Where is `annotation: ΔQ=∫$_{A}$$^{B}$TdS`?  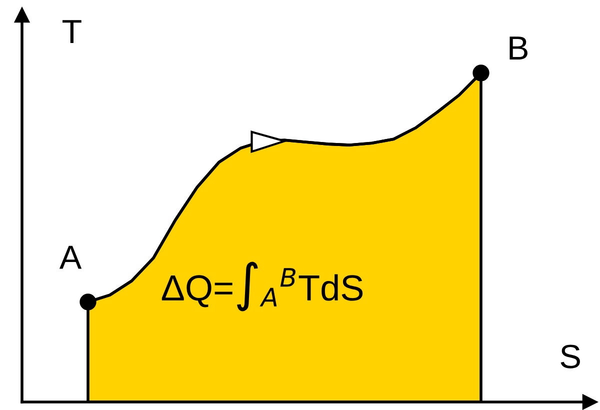 annotation: ΔQ=∫$_{A}$$^{B}$TdS is located at coordinates (262, 287).